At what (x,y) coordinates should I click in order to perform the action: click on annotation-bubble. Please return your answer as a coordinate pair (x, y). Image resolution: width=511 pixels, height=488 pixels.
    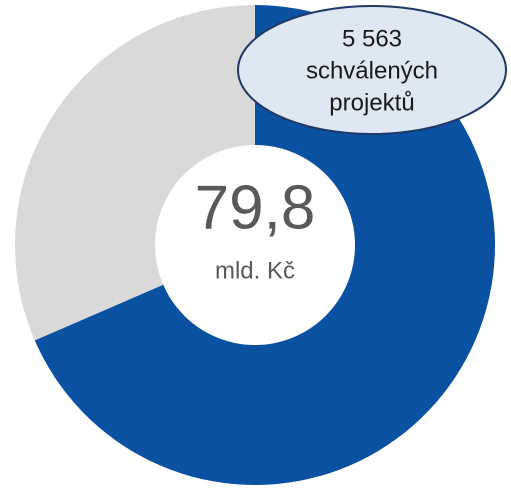
    Looking at the image, I should click on (372, 70).